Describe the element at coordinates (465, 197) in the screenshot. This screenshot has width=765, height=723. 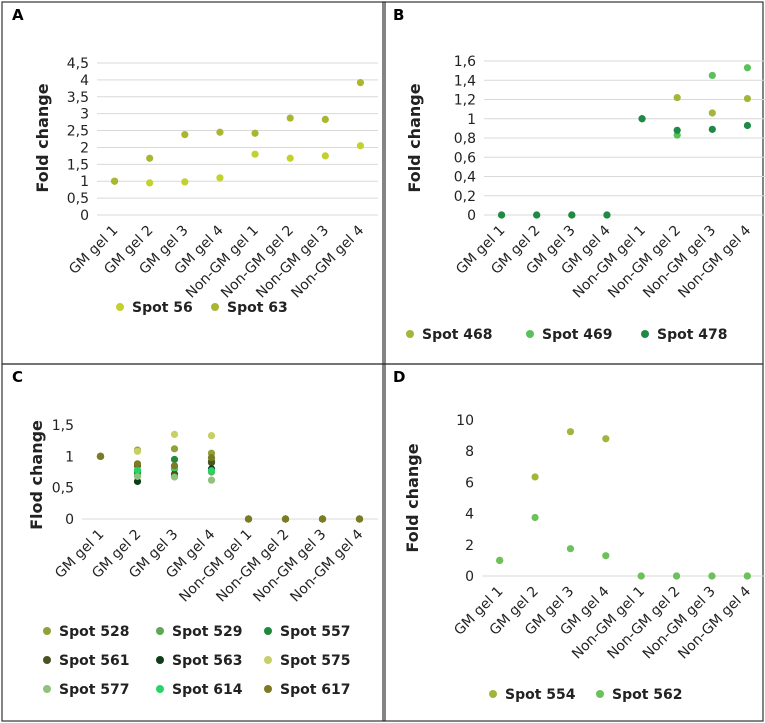
I see `y-tick-label: 0,2` at that location.